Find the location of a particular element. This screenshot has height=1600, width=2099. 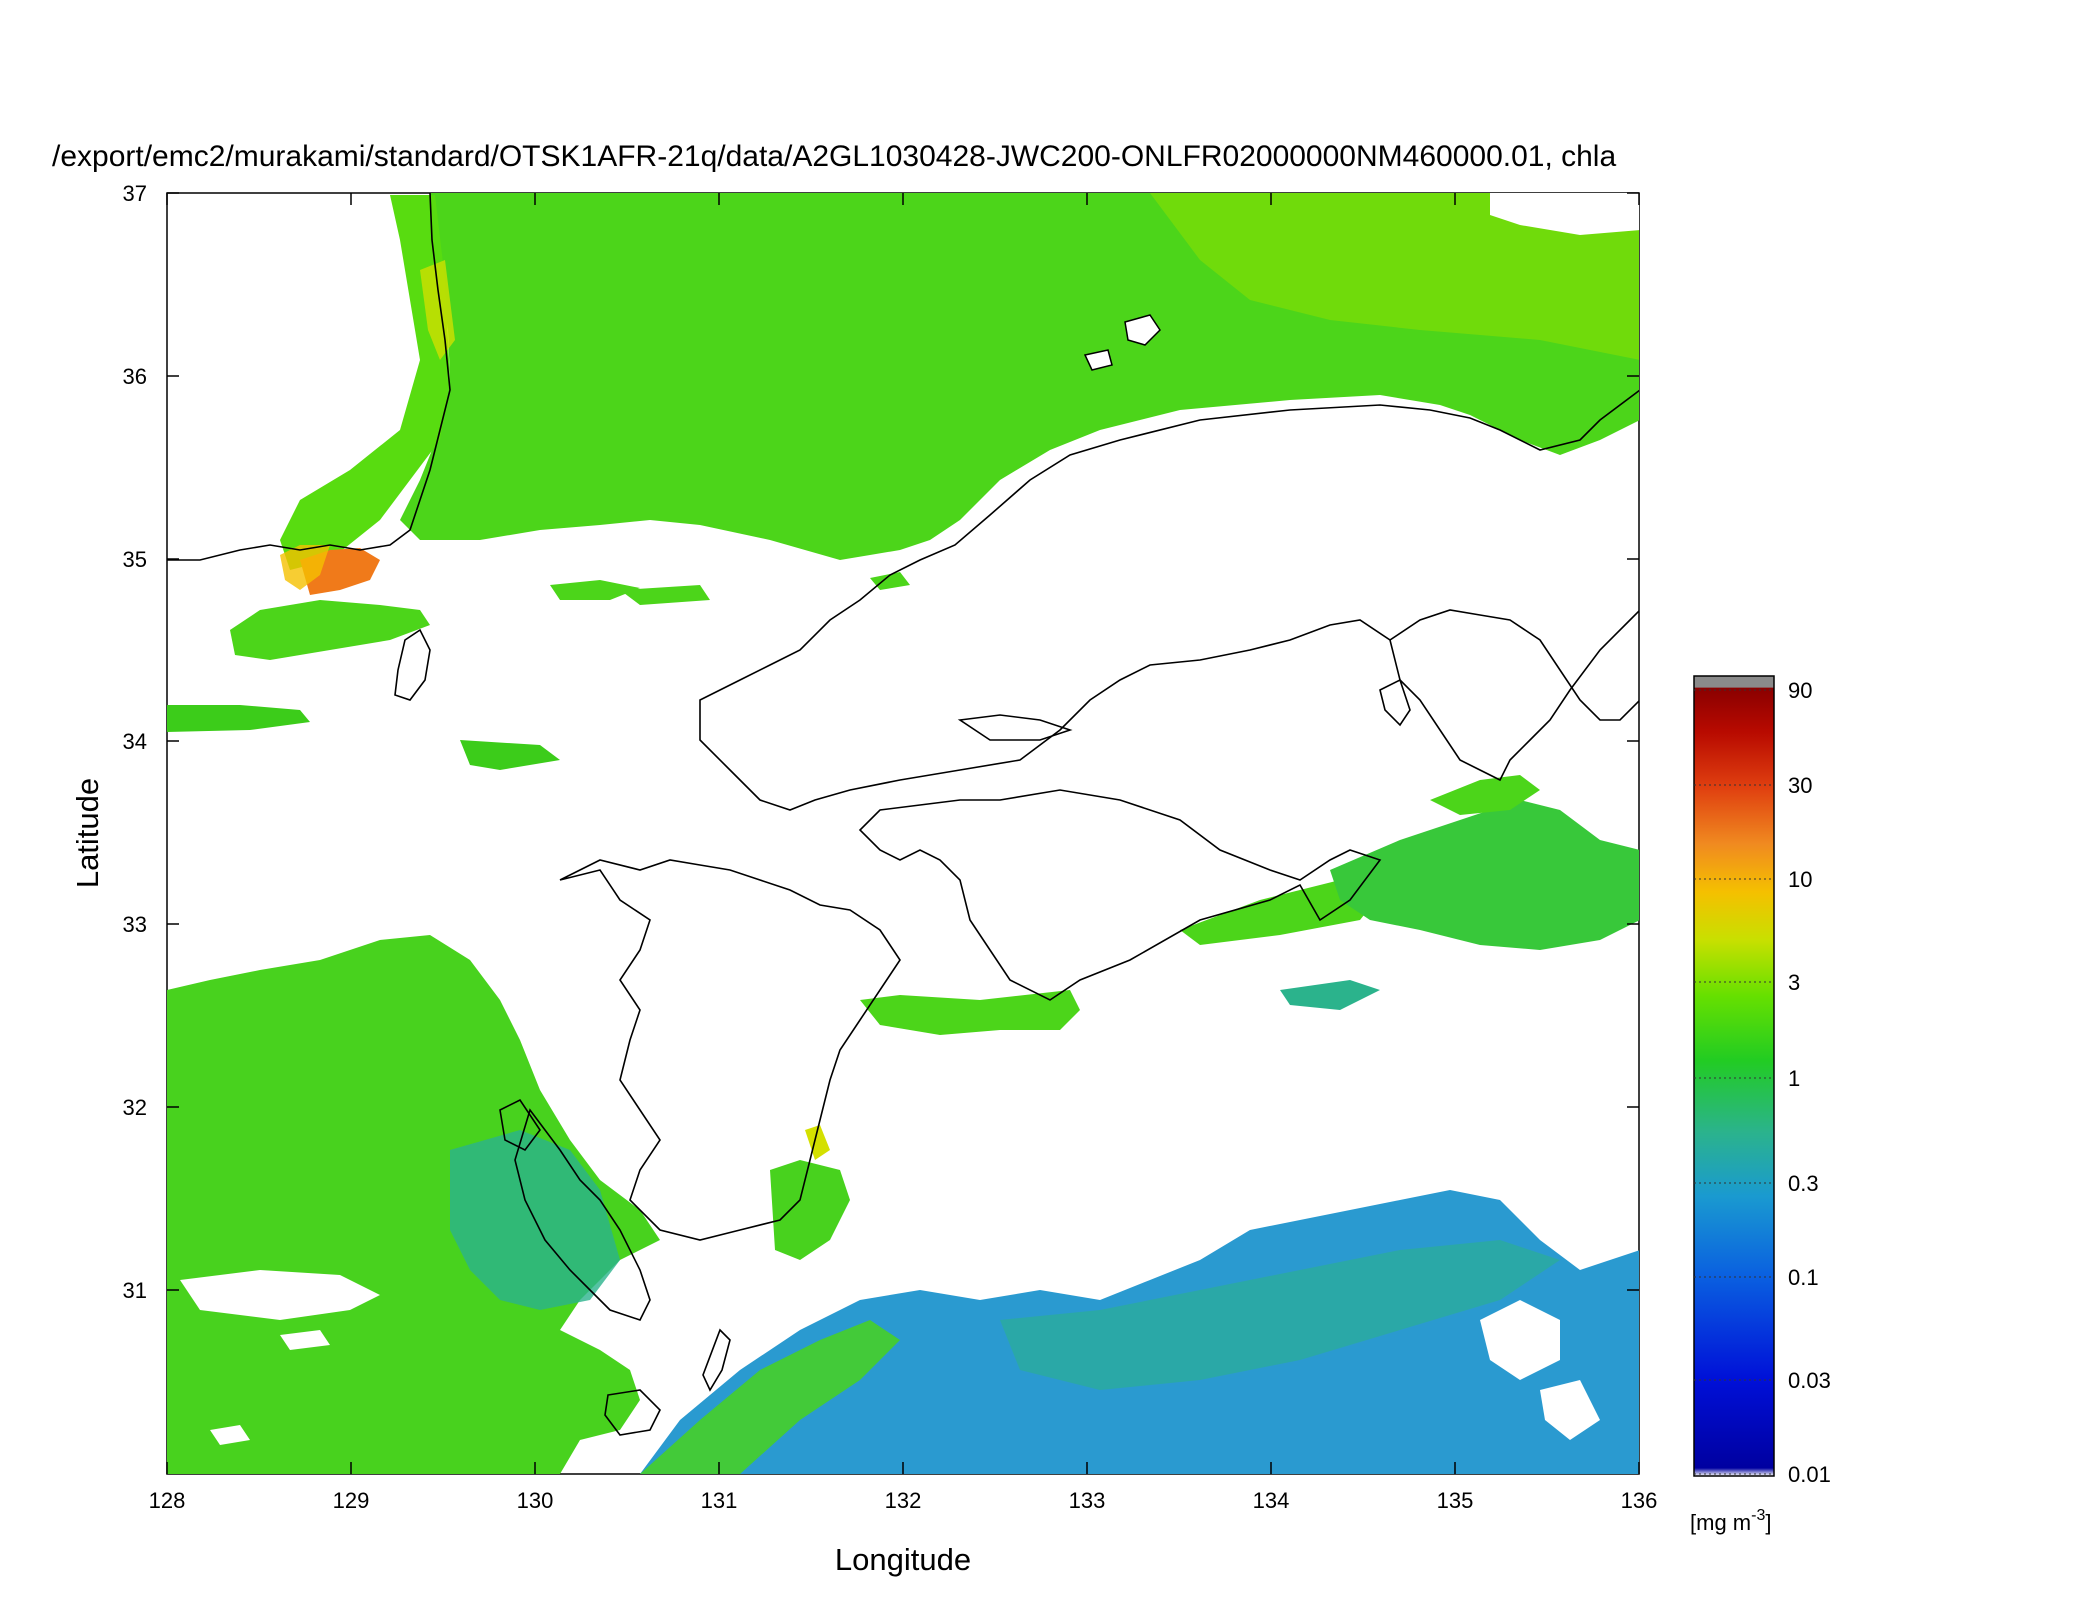

colorbar-tick-label: 0.03 is located at coordinates (1809, 1380).